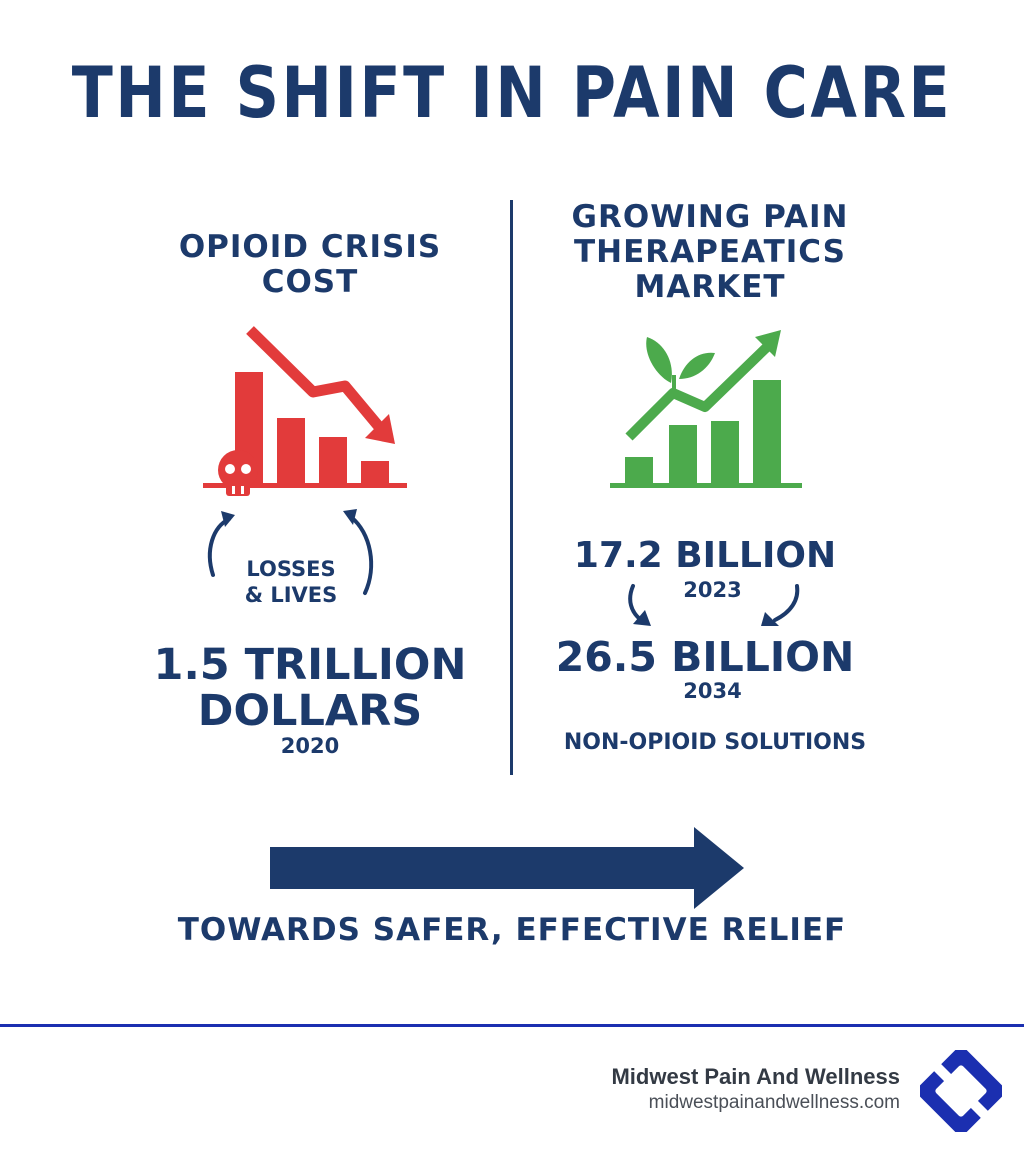 The image size is (1024, 1154). I want to click on non-opioid-label: NON-OPIOID SOLUTIONS, so click(715, 742).